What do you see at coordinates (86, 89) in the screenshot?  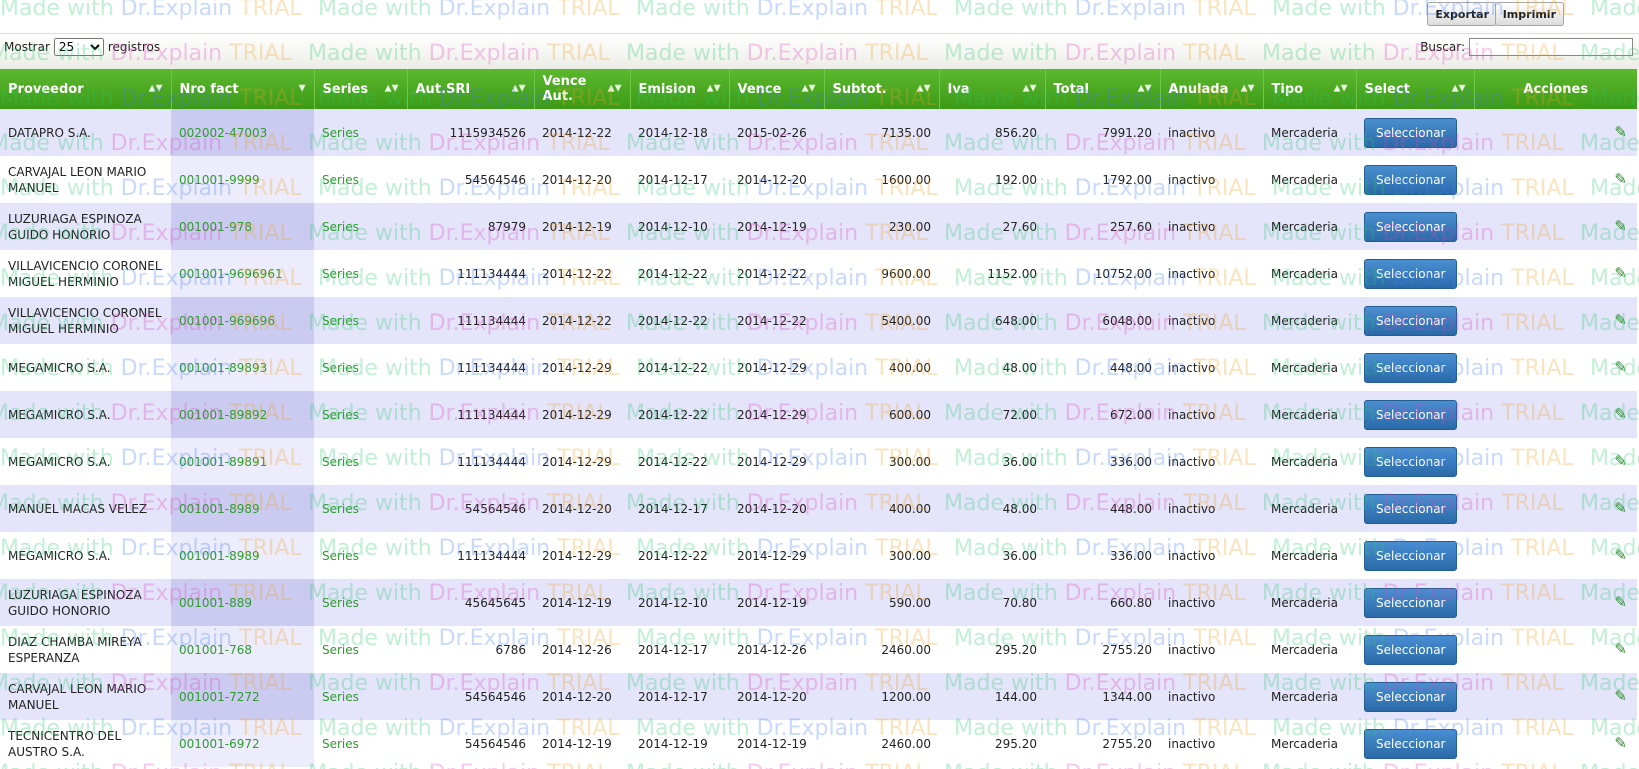 I see `col-header-proveedor: Proveedor ▲▼` at bounding box center [86, 89].